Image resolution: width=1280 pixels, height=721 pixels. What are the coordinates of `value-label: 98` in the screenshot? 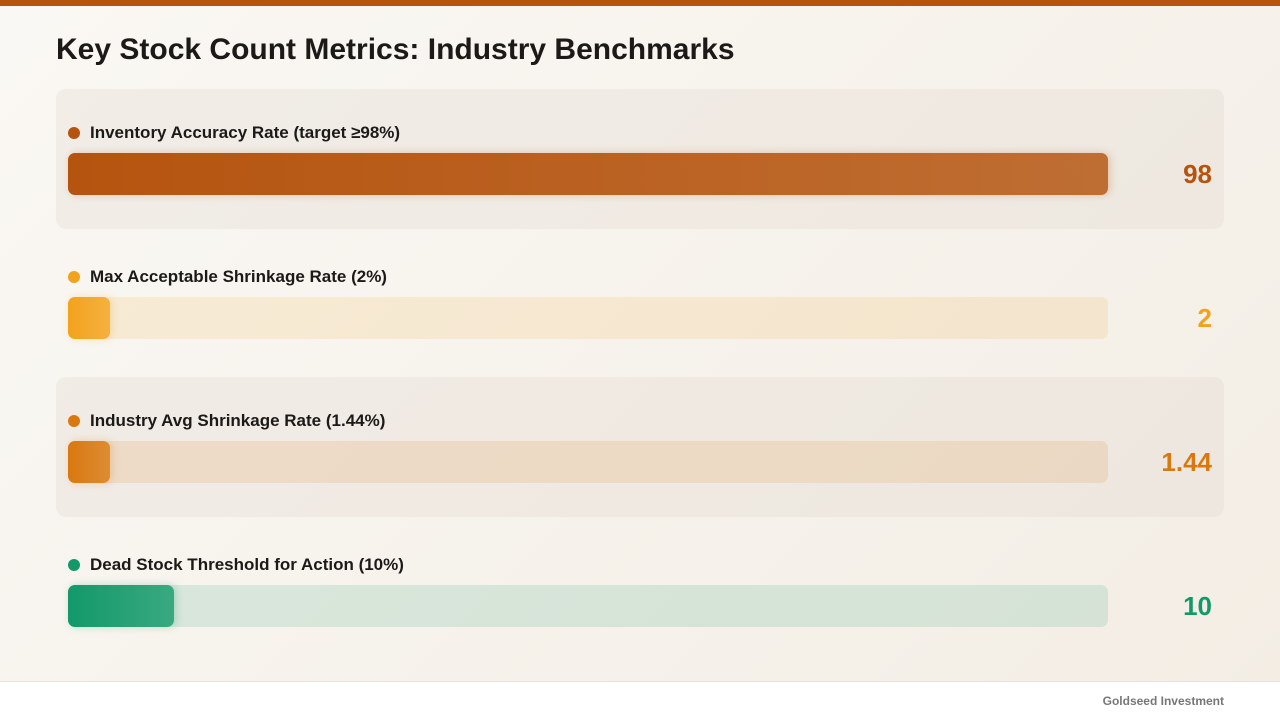 It's located at (1197, 174).